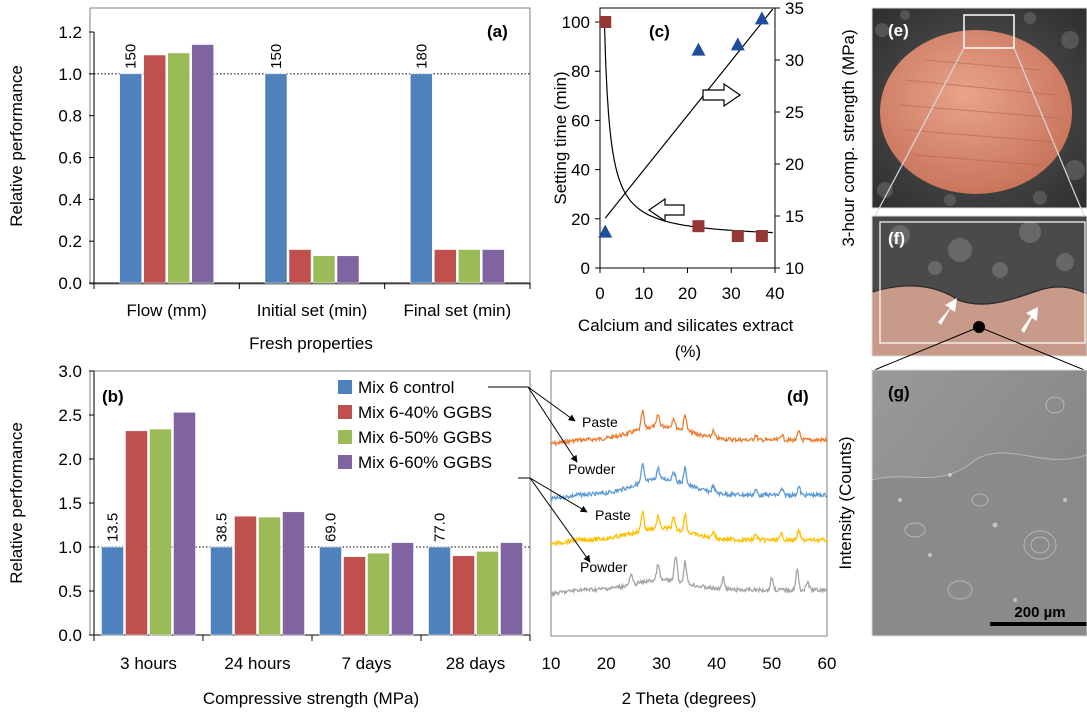  I want to click on panel-c-data-points, so click(683, 127).